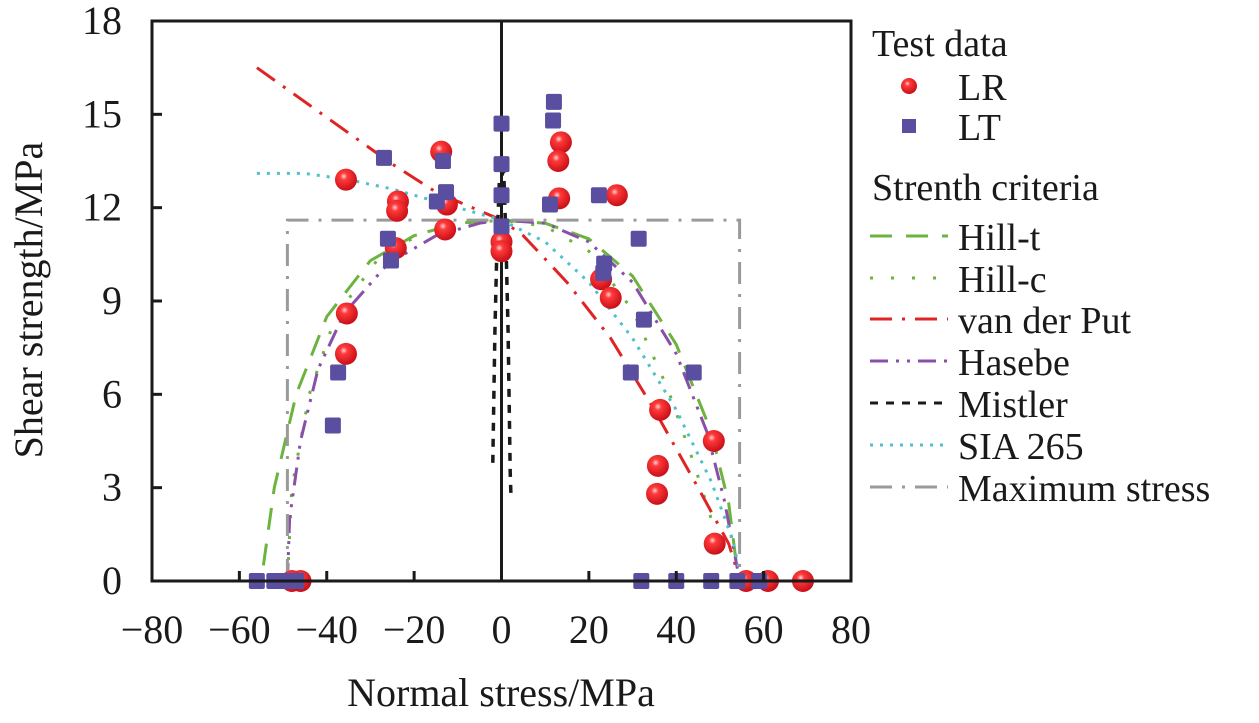 The height and width of the screenshot is (723, 1259). I want to click on legend-entry-maximum-stress: Maximum stress, so click(1040, 489).